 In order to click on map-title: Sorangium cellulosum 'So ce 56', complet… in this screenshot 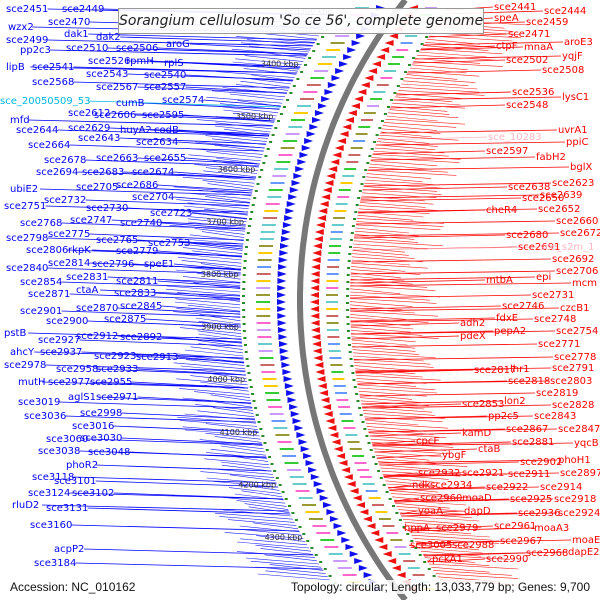, I will do `click(301, 21)`.